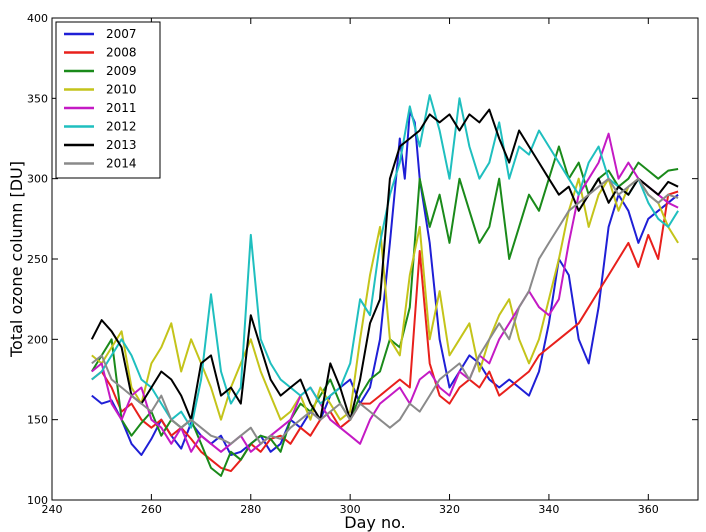 The height and width of the screenshot is (532, 706). What do you see at coordinates (121, 53) in the screenshot?
I see `legend-label-2008: 2008` at bounding box center [121, 53].